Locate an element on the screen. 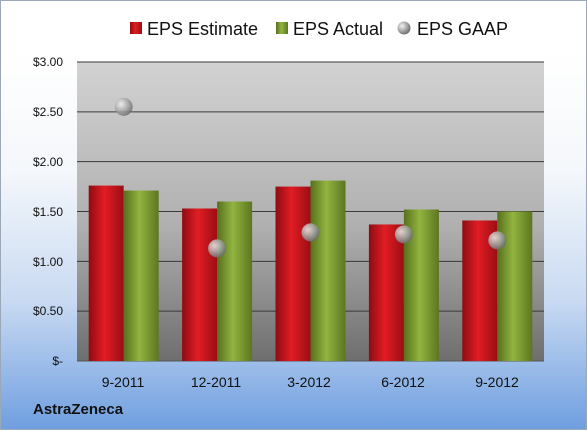  x-tick-label: 3-2012 is located at coordinates (309, 382).